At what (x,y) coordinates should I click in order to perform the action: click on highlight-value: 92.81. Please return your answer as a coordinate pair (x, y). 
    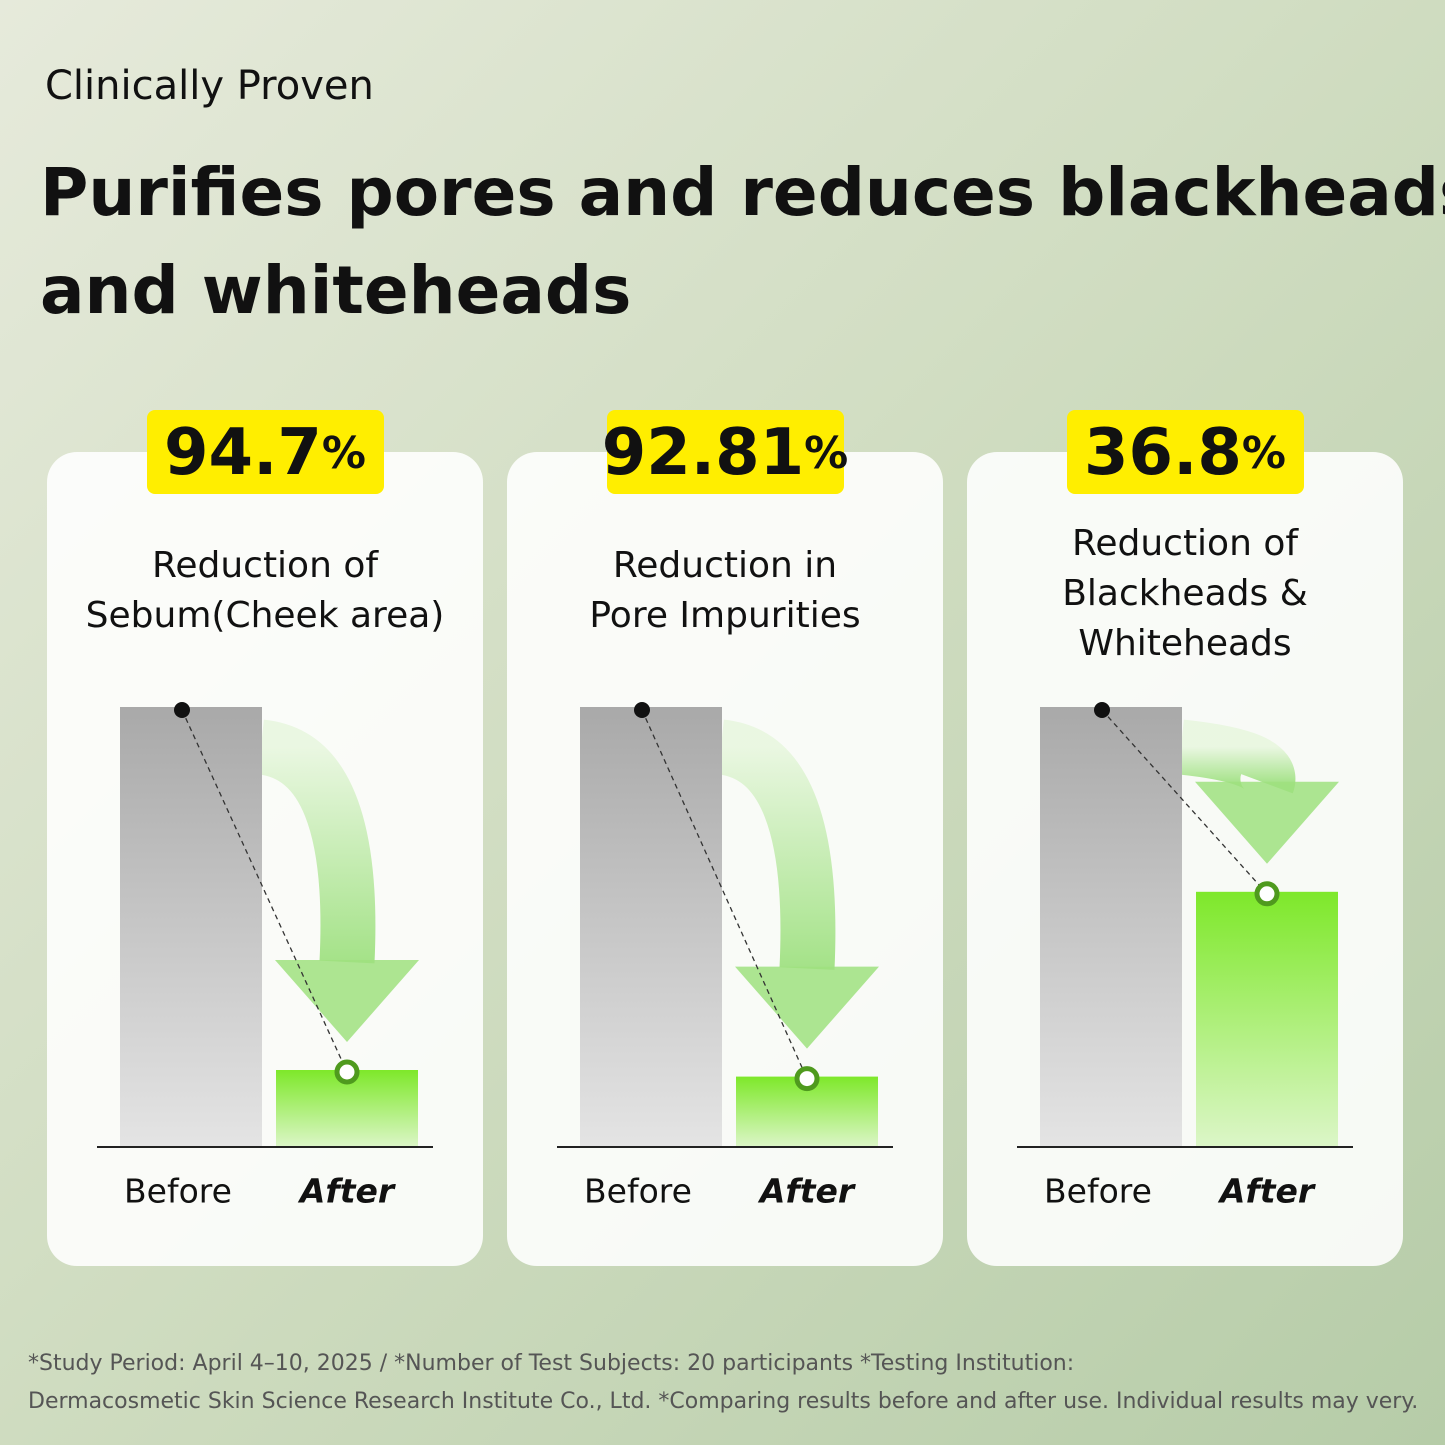
    Looking at the image, I should click on (703, 453).